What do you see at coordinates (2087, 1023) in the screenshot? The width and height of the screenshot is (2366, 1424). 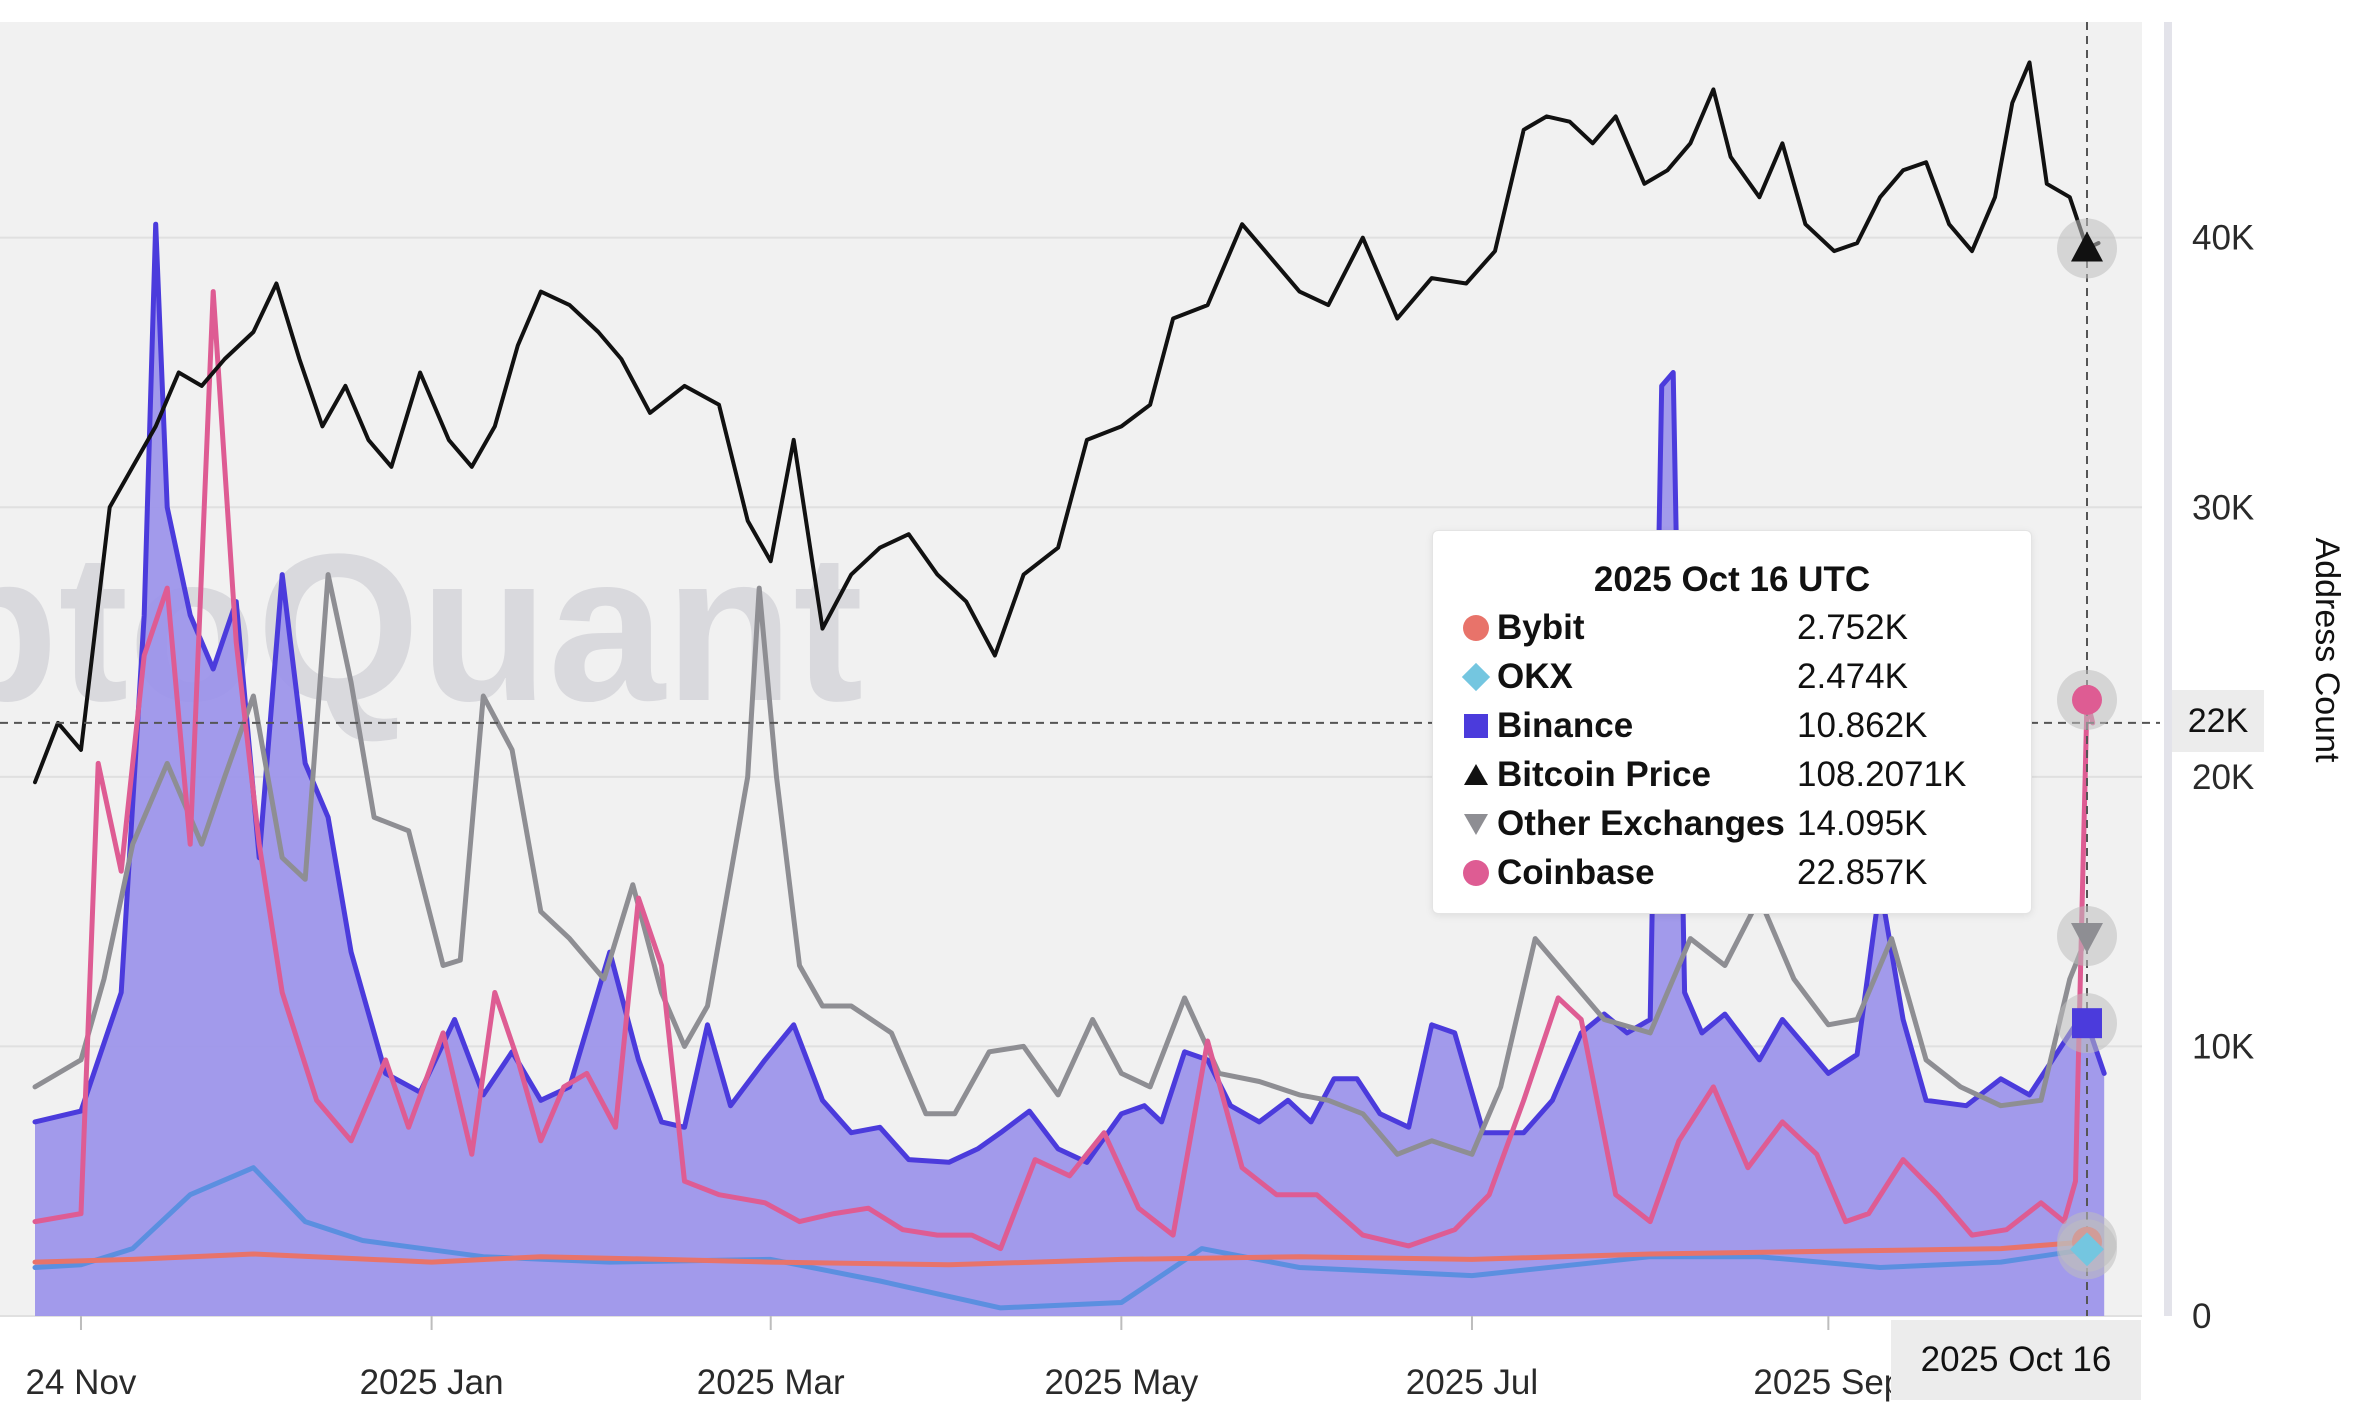 I see `binance-marker` at bounding box center [2087, 1023].